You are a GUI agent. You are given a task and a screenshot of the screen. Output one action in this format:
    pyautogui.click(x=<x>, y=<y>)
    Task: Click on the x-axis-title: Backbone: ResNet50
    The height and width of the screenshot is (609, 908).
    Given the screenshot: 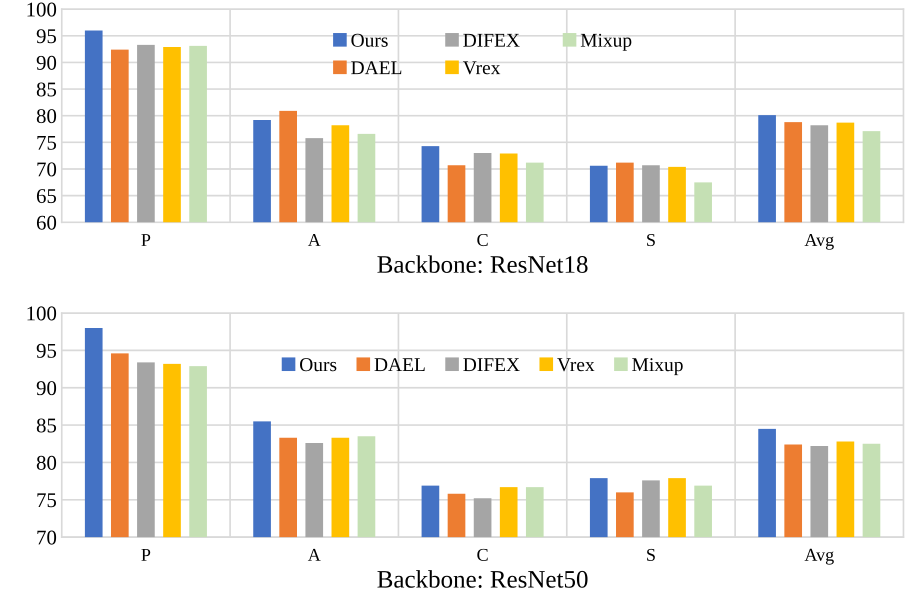 What is the action you would take?
    pyautogui.click(x=482, y=579)
    